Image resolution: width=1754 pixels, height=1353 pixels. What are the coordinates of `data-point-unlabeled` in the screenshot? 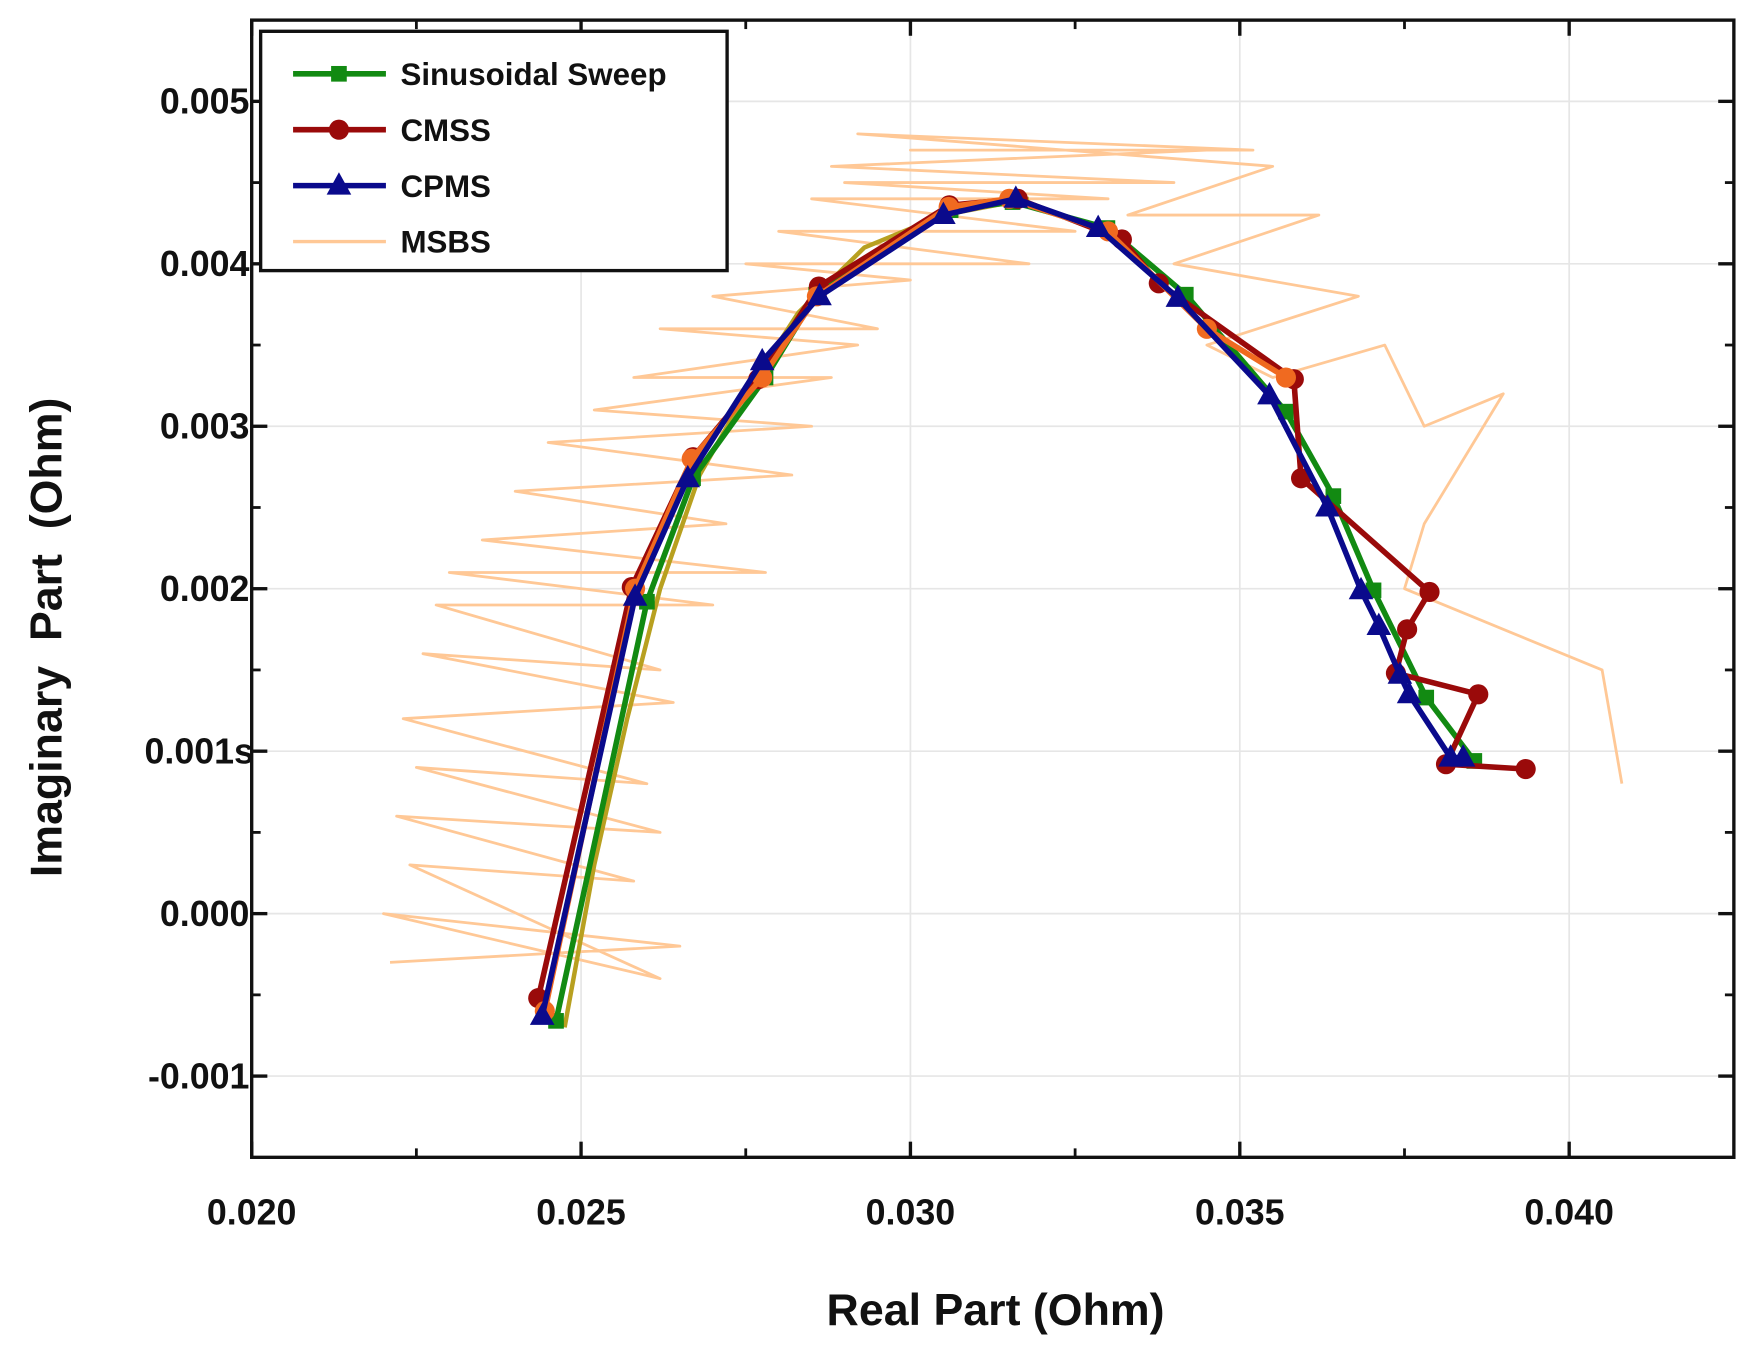 It's located at (1285, 377).